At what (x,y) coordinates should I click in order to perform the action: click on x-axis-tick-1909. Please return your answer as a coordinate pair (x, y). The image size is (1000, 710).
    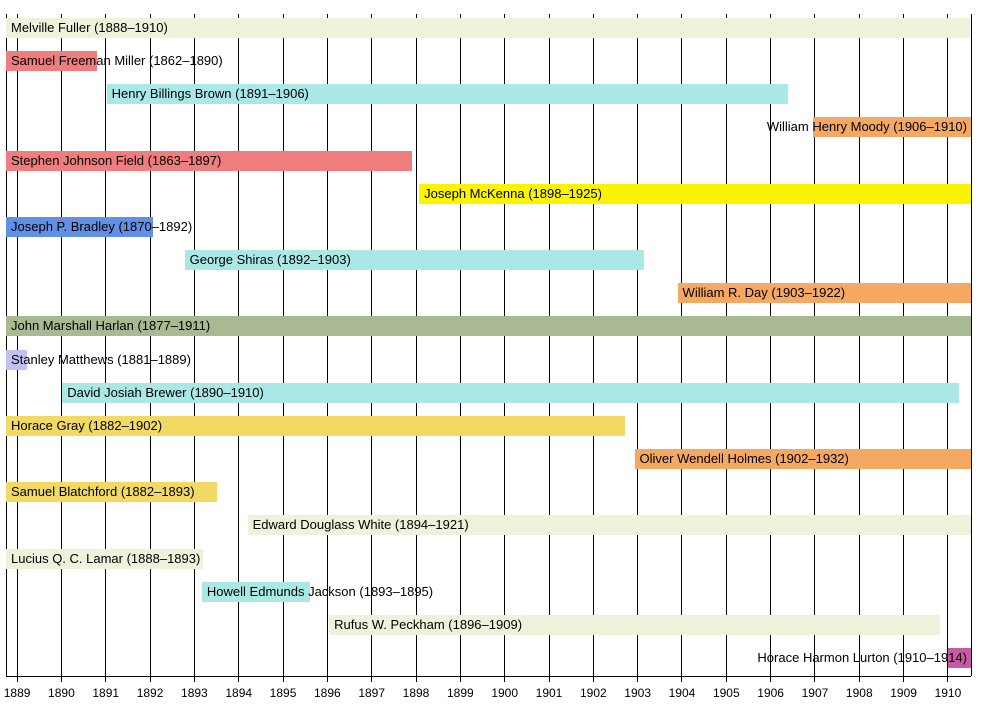
    Looking at the image, I should click on (904, 679).